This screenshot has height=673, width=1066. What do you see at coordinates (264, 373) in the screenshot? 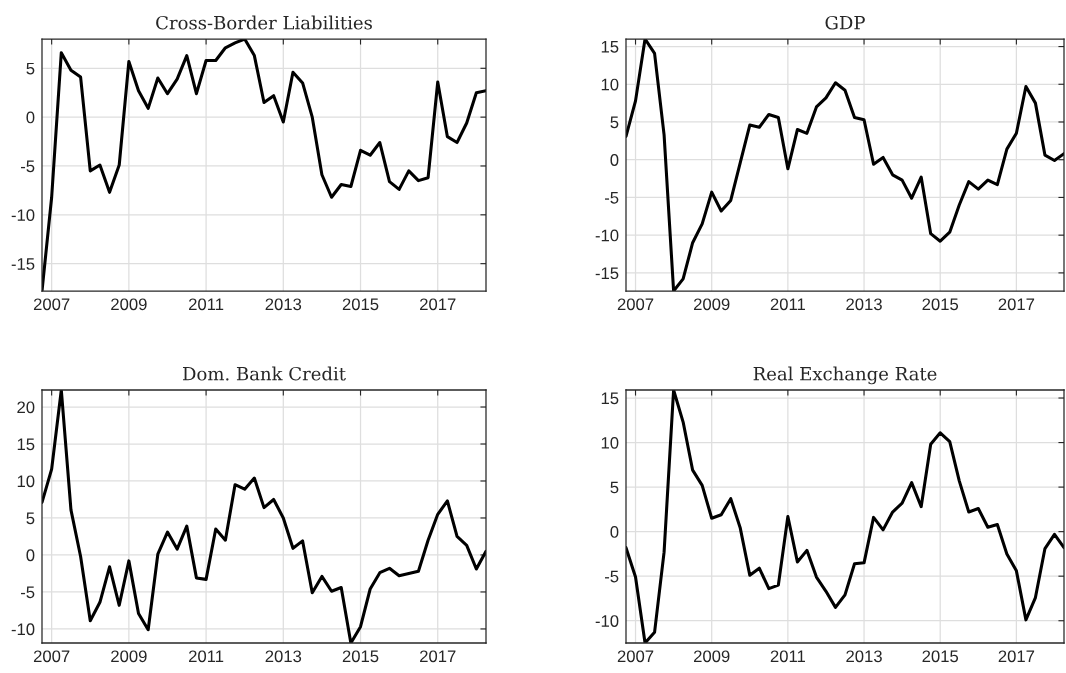
I see `chart-title: Dom. Bank Credit` at bounding box center [264, 373].